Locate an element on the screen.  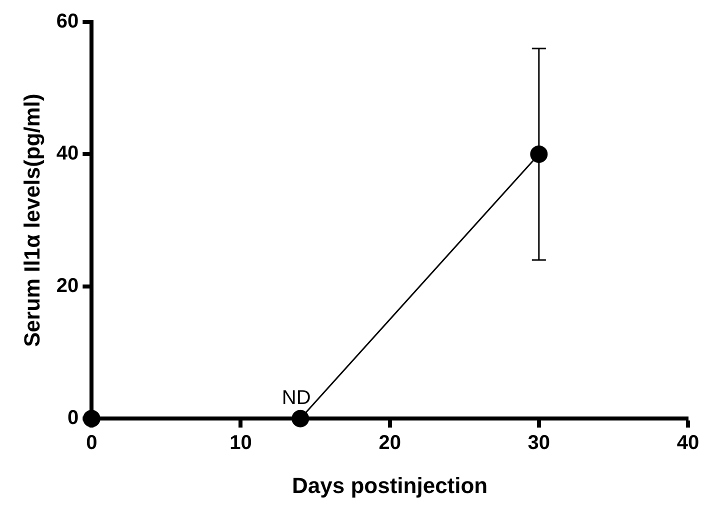
x-tick-label: 0 is located at coordinates (92, 443).